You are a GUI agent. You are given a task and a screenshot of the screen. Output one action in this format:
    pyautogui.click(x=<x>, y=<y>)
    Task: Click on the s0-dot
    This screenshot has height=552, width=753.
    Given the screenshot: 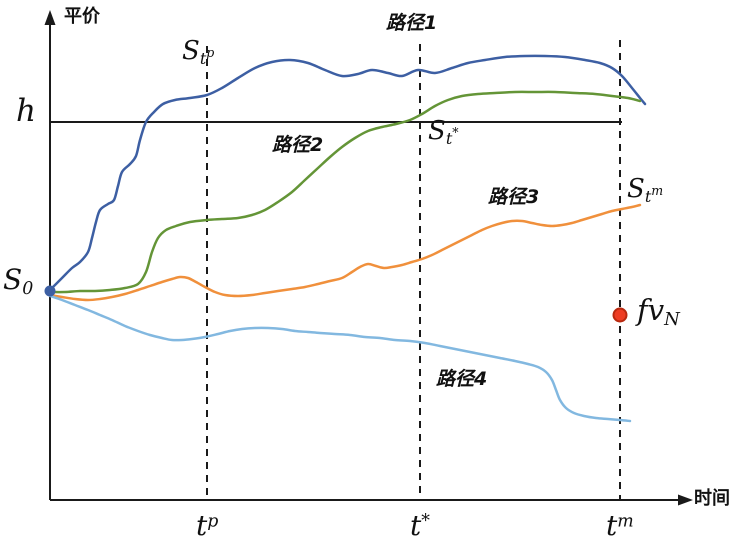 What is the action you would take?
    pyautogui.click(x=50, y=291)
    